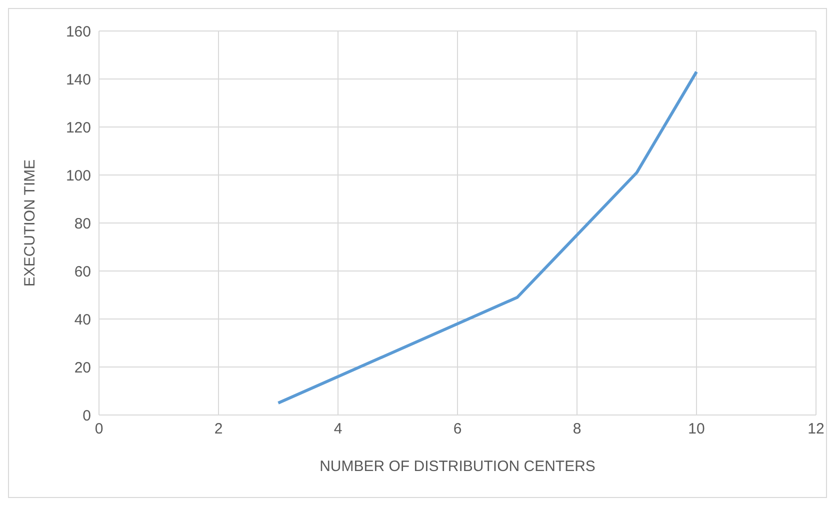  Describe the element at coordinates (82, 271) in the screenshot. I see `y-tick-label: 60` at that location.